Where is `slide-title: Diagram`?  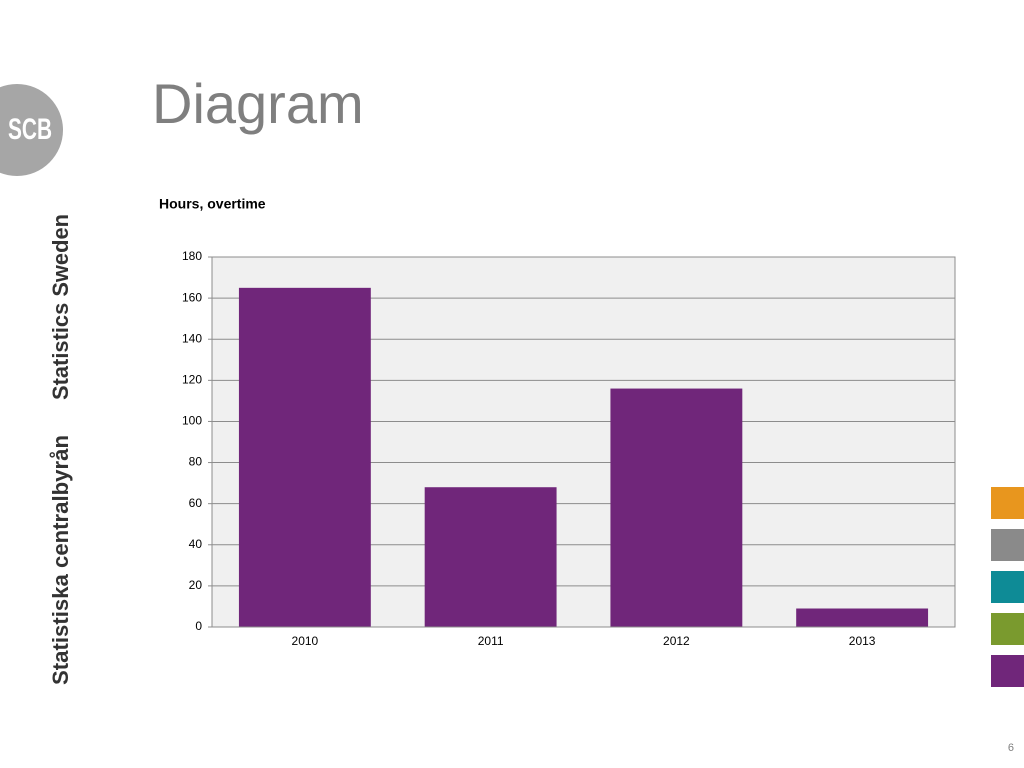
slide-title: Diagram is located at coordinates (258, 103).